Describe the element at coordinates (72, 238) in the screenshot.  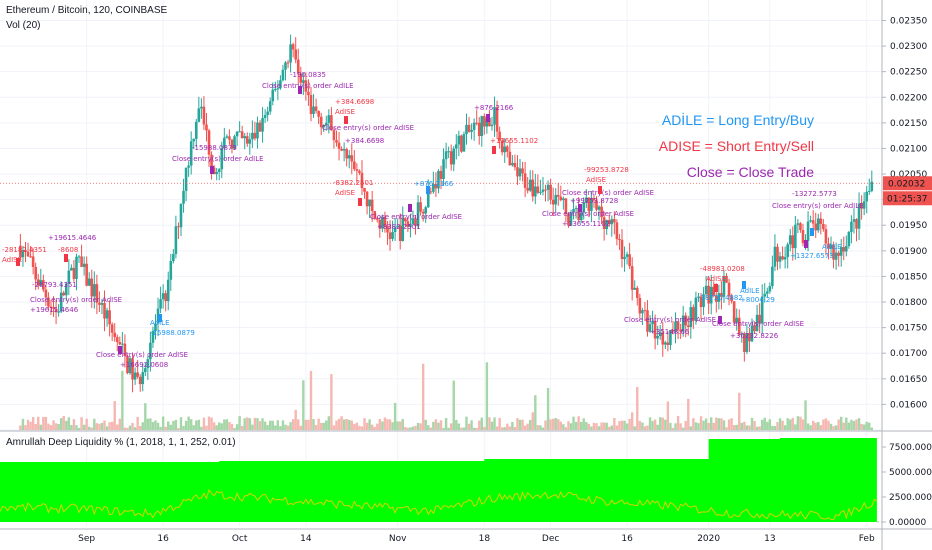
I see `trade-label: +19615.4646` at that location.